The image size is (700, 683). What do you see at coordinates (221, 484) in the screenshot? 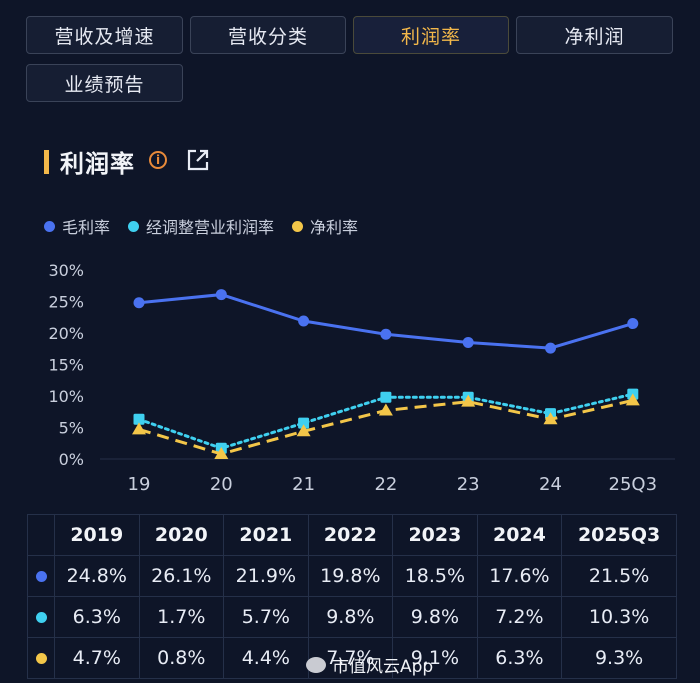
I see `x-tick-label: 20` at bounding box center [221, 484].